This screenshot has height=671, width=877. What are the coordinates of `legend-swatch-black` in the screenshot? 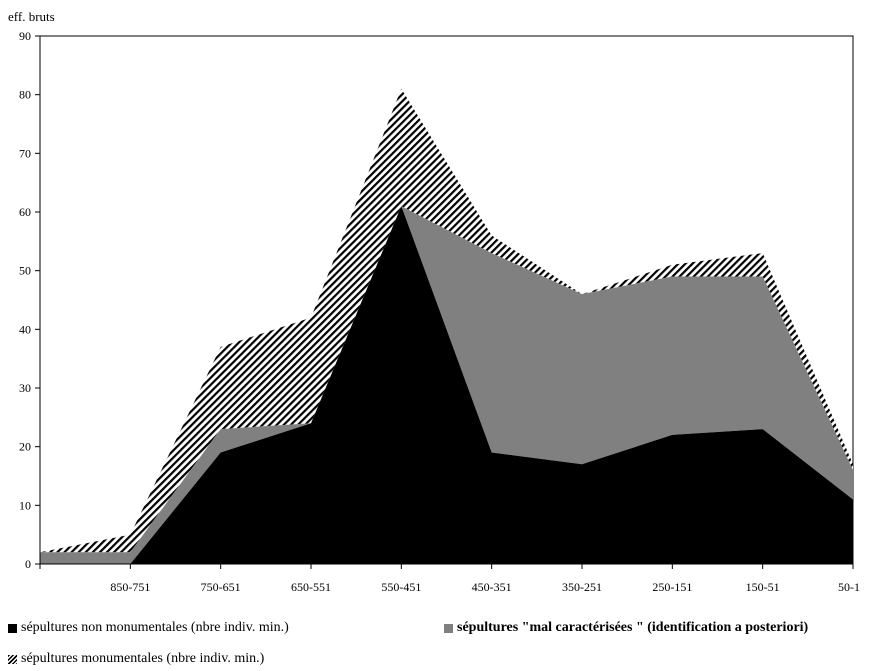 It's located at (12, 628).